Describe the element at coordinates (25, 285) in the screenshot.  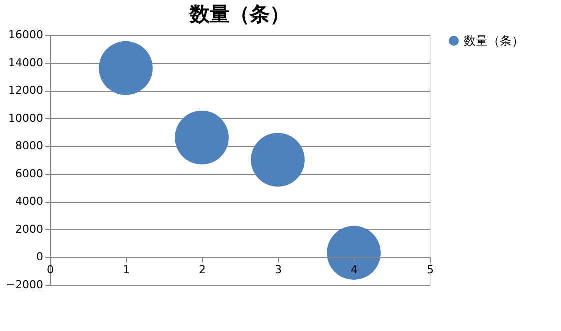
I see `y-tick-label: −2000` at that location.